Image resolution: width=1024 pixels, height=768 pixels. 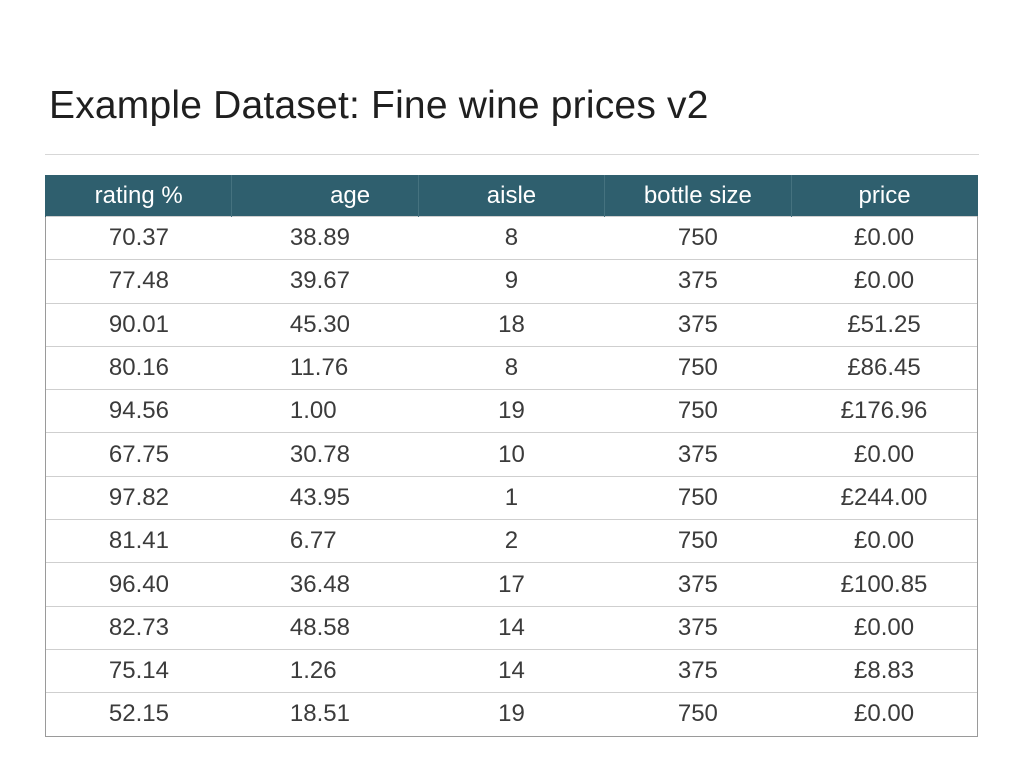 I want to click on table-row: 75.14 1.26 14 375 £8.83, so click(x=511, y=670).